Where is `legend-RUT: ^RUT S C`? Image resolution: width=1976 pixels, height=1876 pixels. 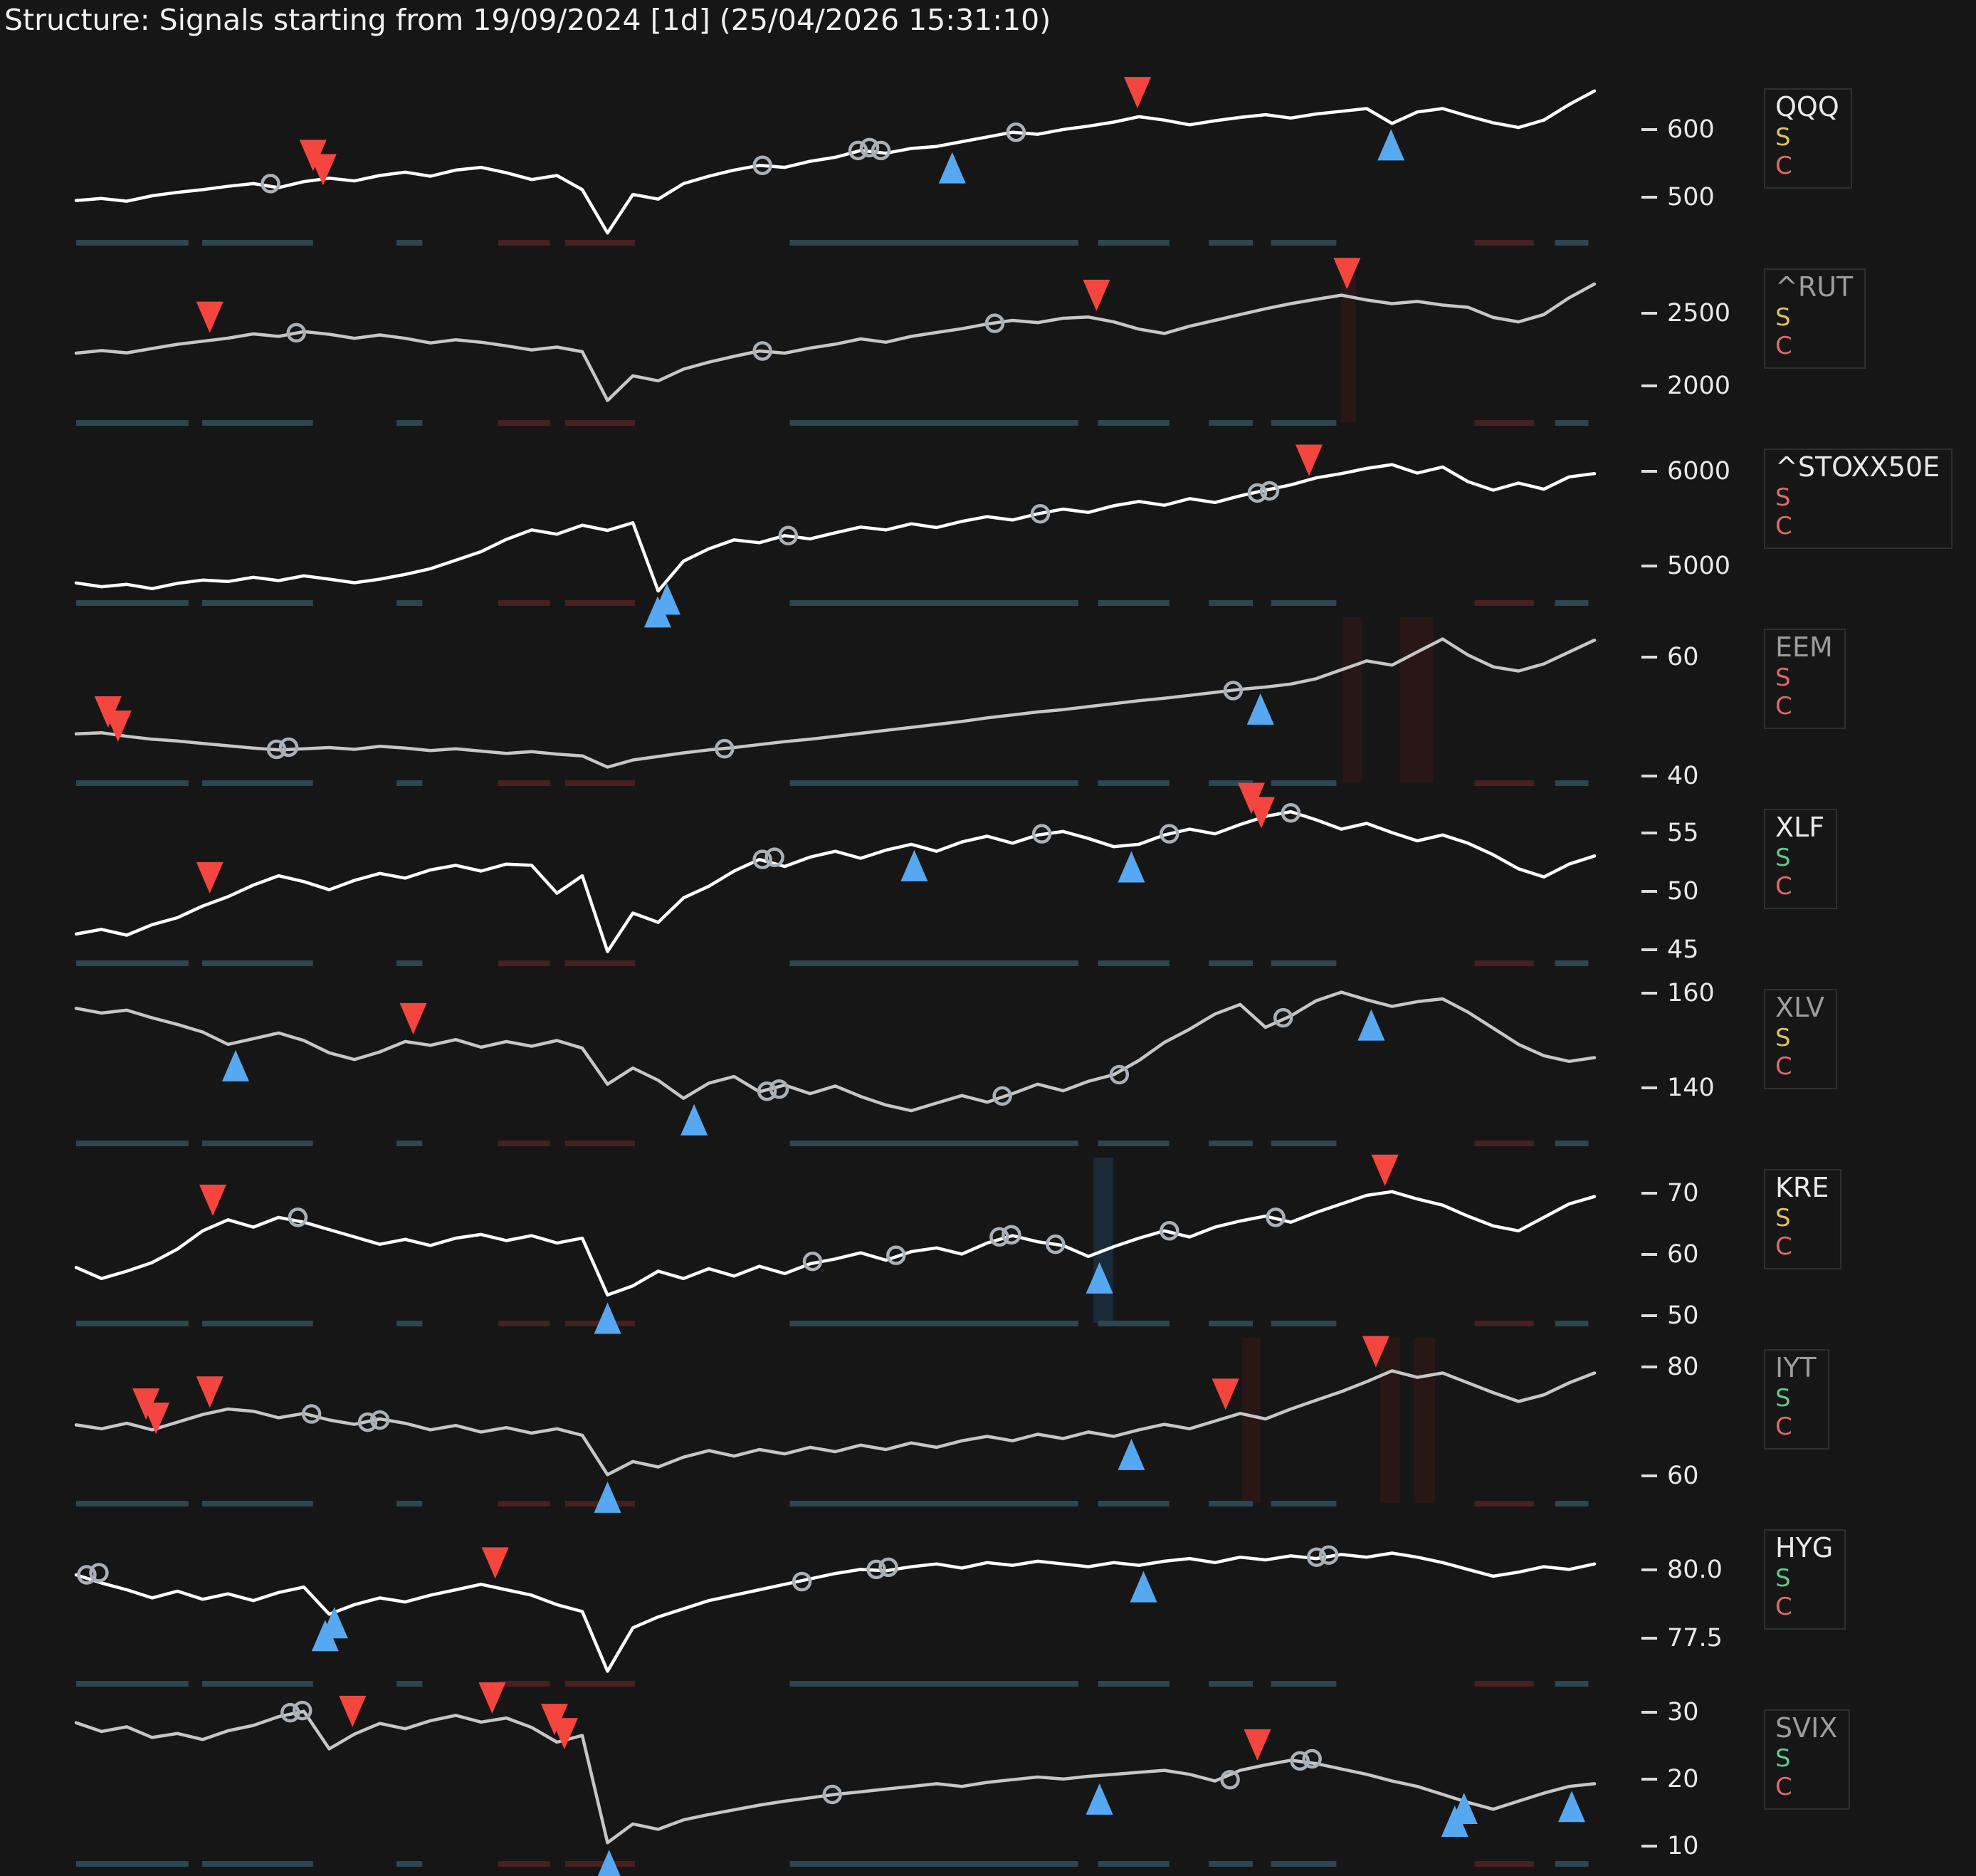 legend-RUT: ^RUT S C is located at coordinates (1815, 319).